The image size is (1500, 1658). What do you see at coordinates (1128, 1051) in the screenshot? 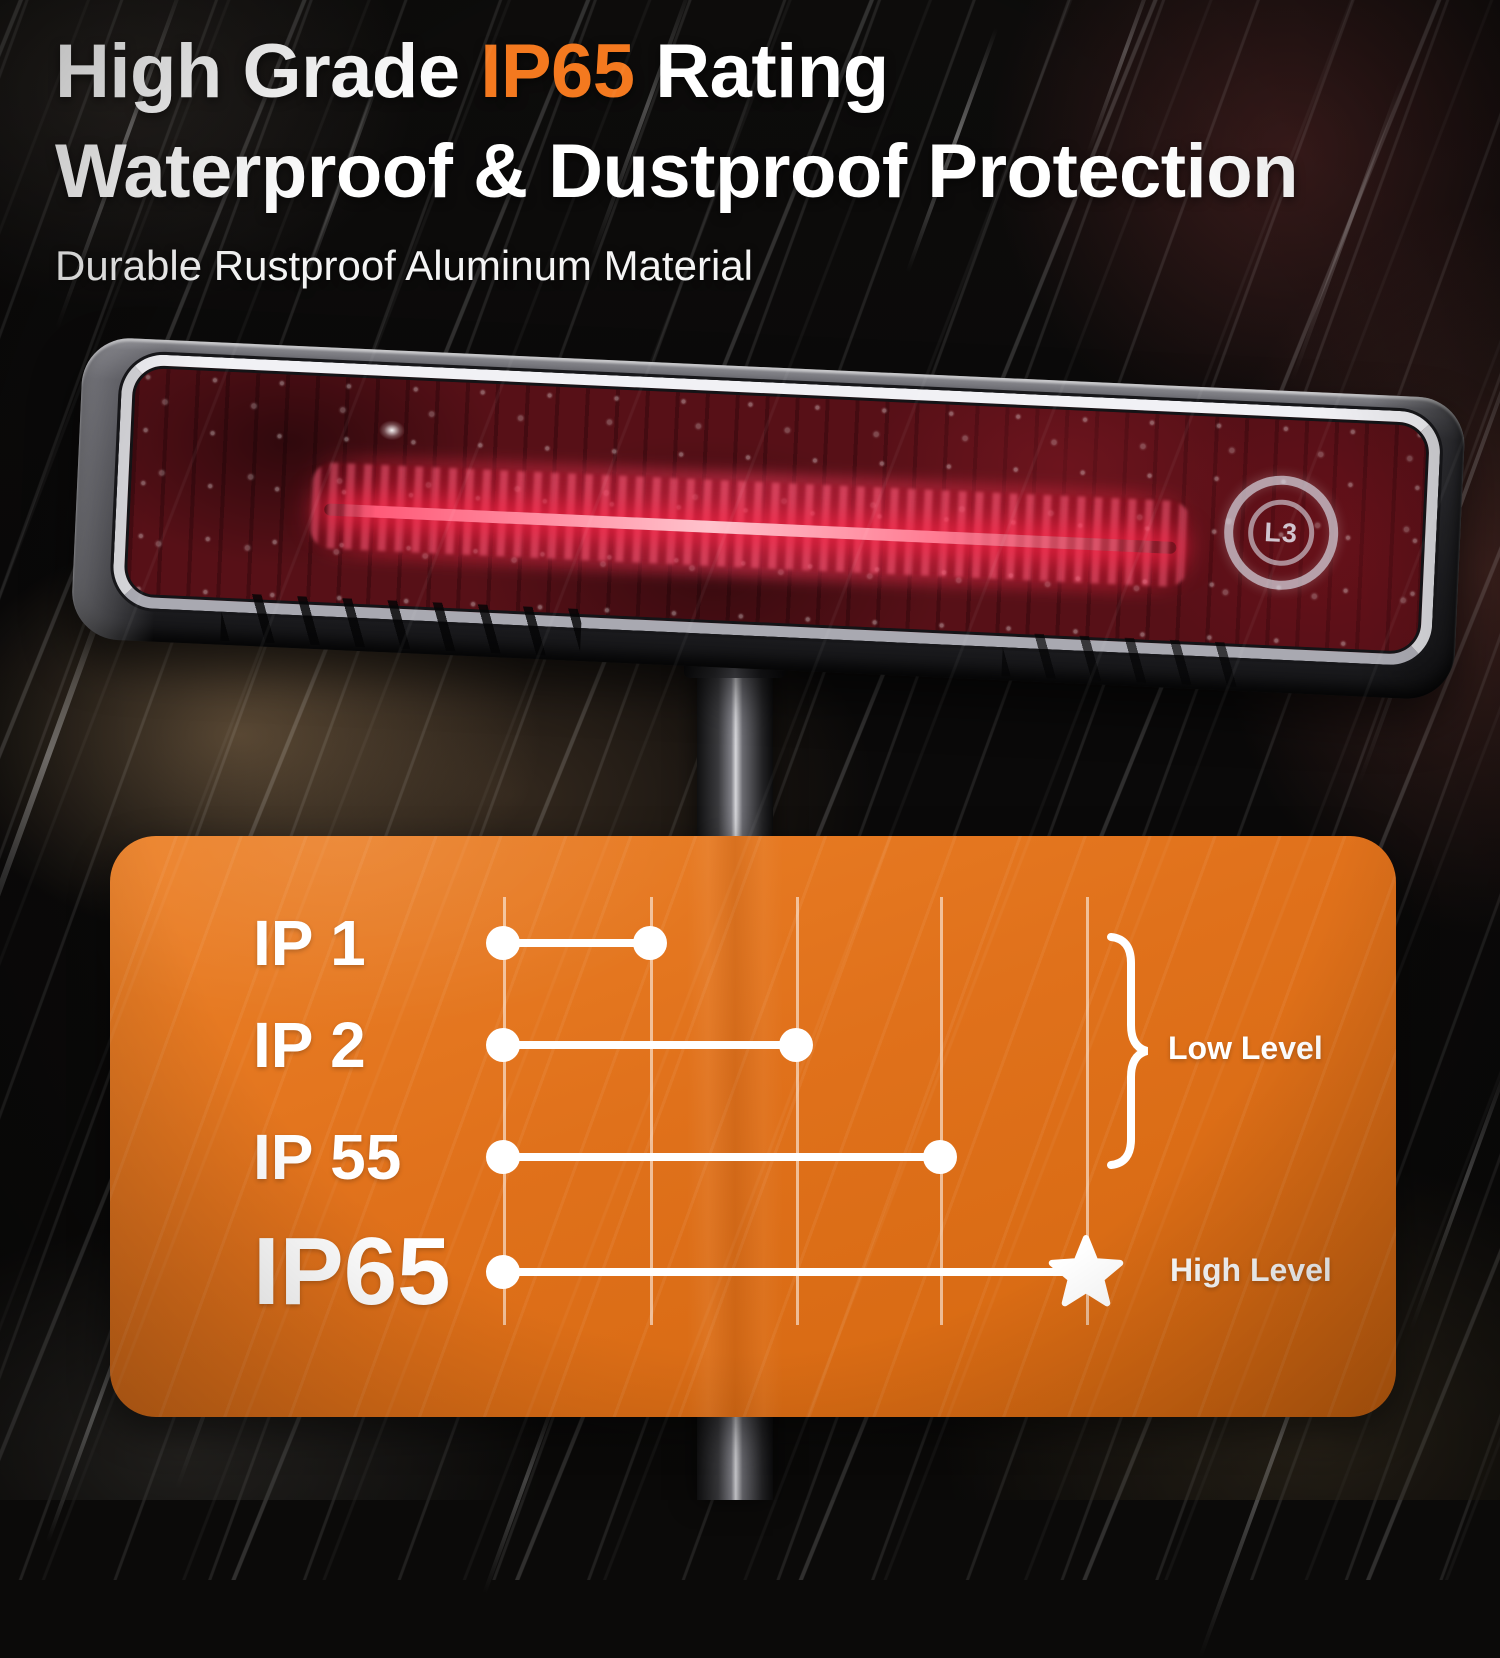
I see `low-level-brace-icon` at bounding box center [1128, 1051].